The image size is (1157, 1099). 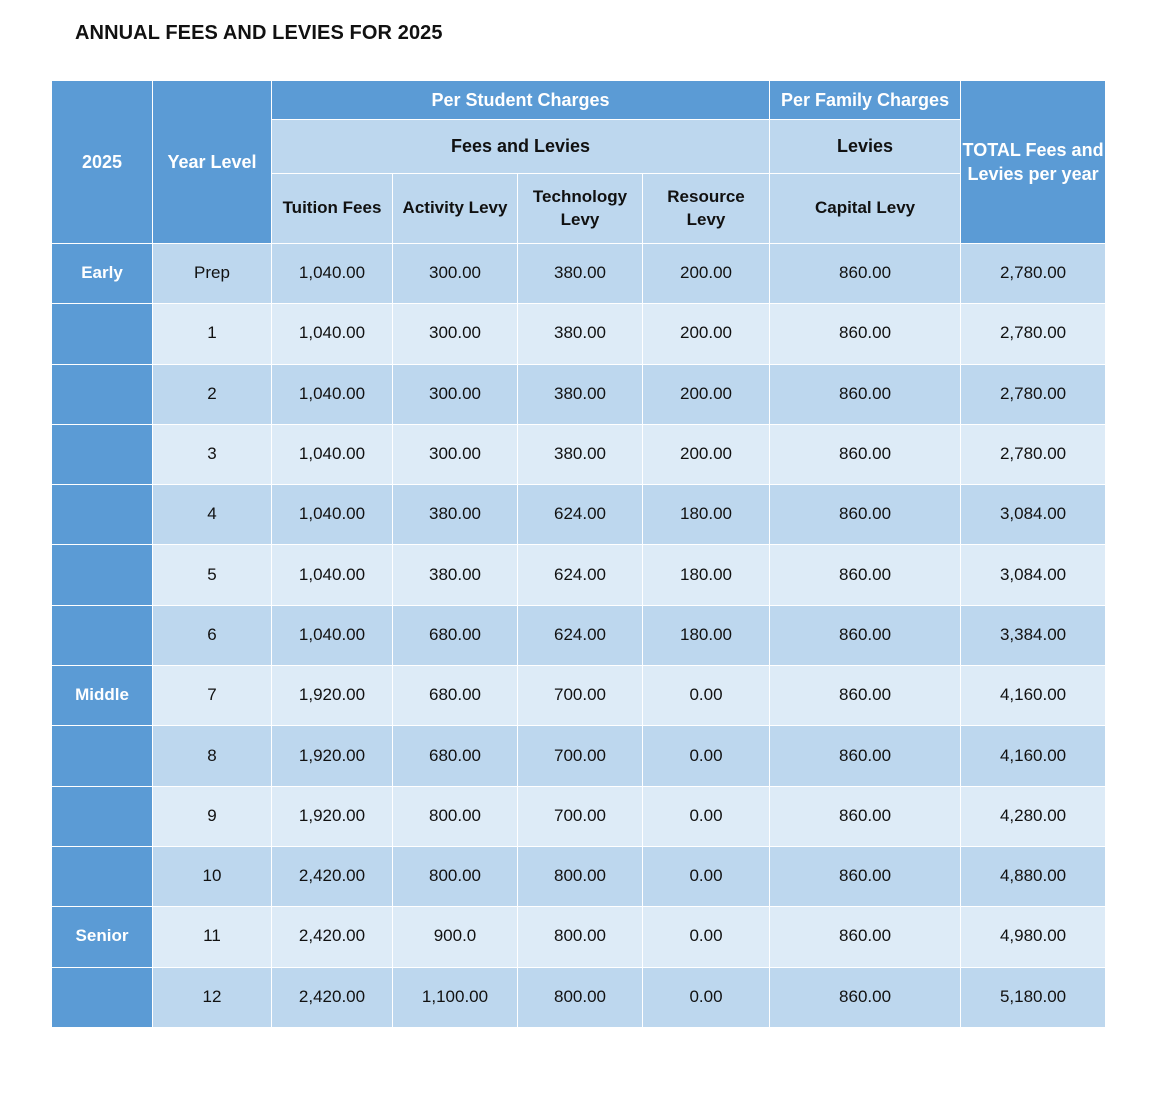 I want to click on row-group-label: Middle, so click(x=102, y=696).